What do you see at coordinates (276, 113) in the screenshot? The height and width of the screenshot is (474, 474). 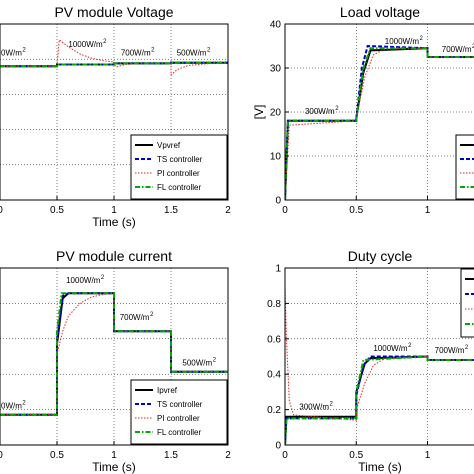 I see `y-tick-label: 20` at bounding box center [276, 113].